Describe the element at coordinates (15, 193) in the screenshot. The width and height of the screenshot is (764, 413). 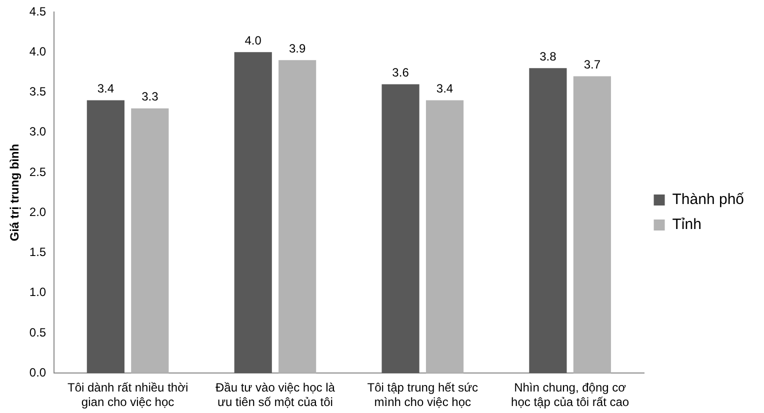
I see `y-axis-title: Giá trị trung bình` at that location.